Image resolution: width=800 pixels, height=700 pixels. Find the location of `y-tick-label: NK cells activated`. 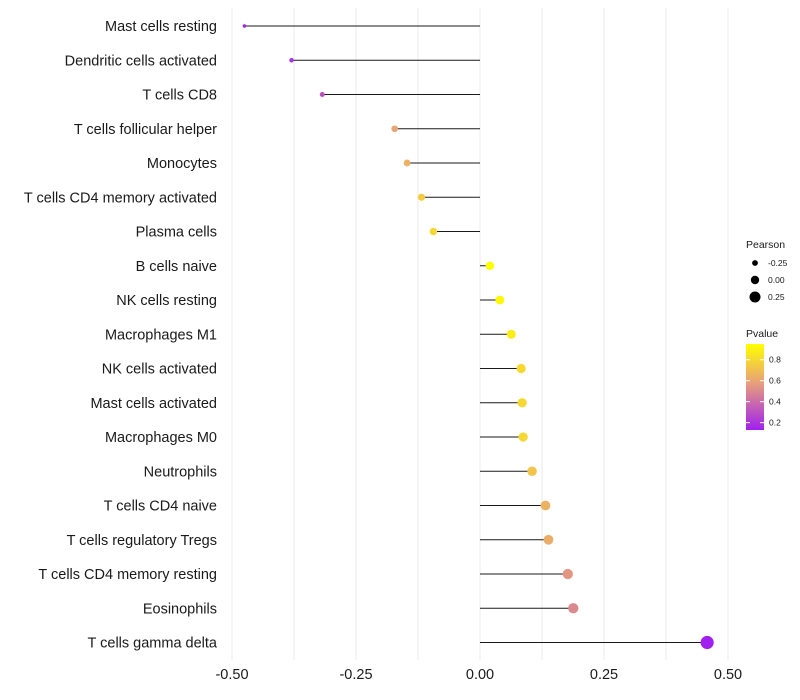

y-tick-label: NK cells activated is located at coordinates (159, 370).